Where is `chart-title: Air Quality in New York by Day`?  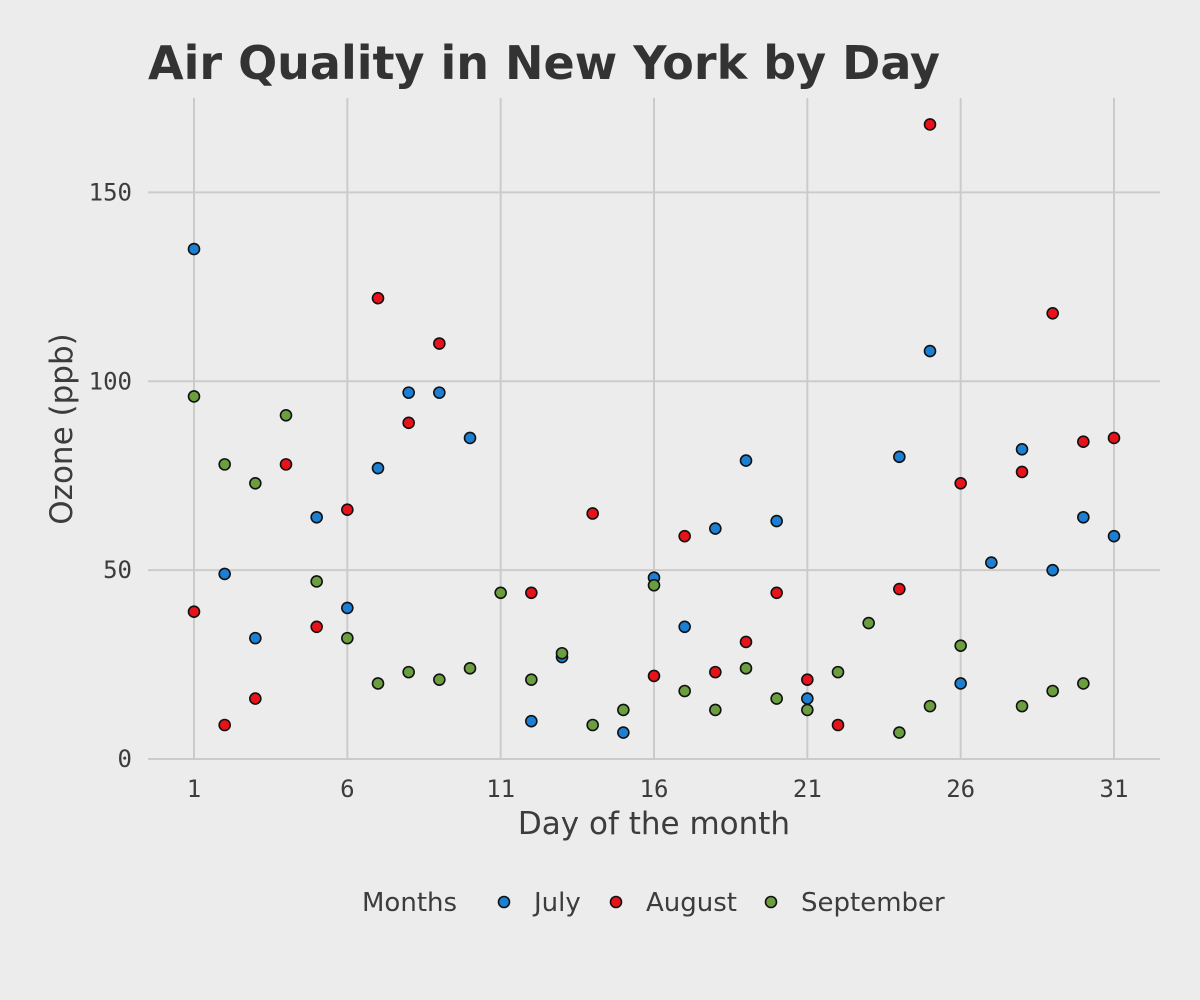
chart-title: Air Quality in New York by Day is located at coordinates (544, 63).